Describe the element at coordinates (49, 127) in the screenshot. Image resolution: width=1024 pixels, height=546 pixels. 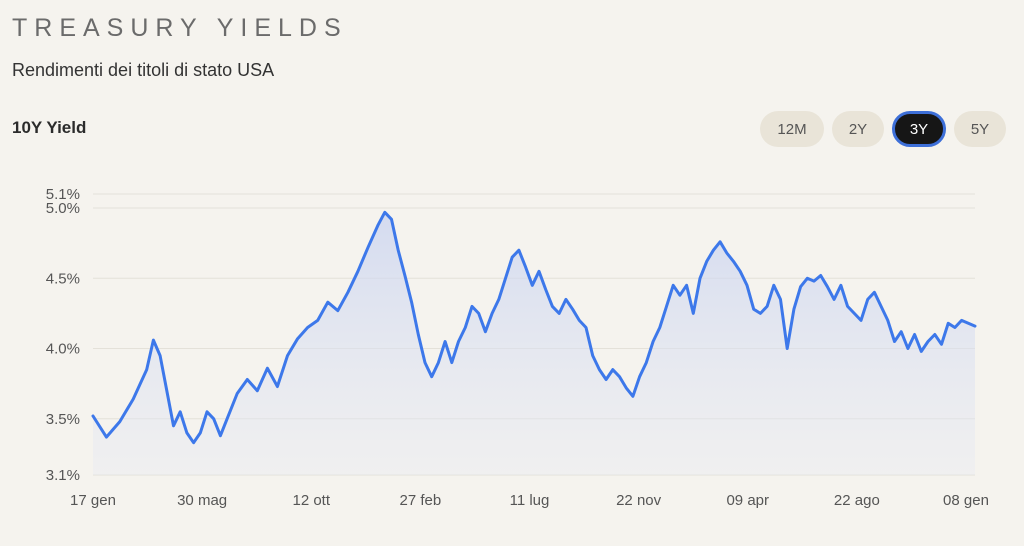
I see `series-label: 10Y Yield` at that location.